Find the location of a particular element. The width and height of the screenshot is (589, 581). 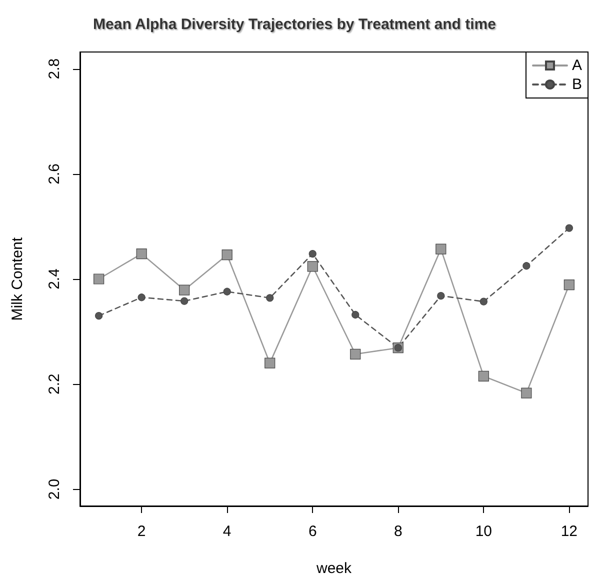

x-tick-label: 6 is located at coordinates (312, 531).